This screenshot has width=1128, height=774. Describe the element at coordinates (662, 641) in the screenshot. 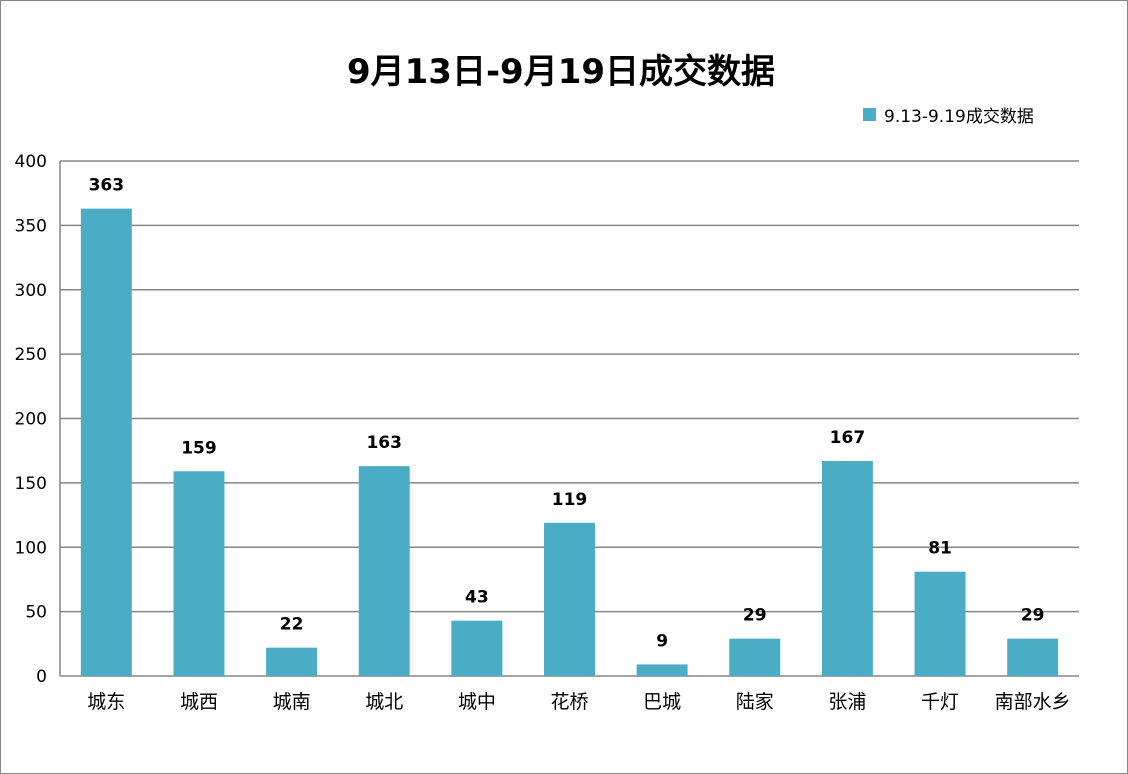

I see `data-label: 9` at that location.